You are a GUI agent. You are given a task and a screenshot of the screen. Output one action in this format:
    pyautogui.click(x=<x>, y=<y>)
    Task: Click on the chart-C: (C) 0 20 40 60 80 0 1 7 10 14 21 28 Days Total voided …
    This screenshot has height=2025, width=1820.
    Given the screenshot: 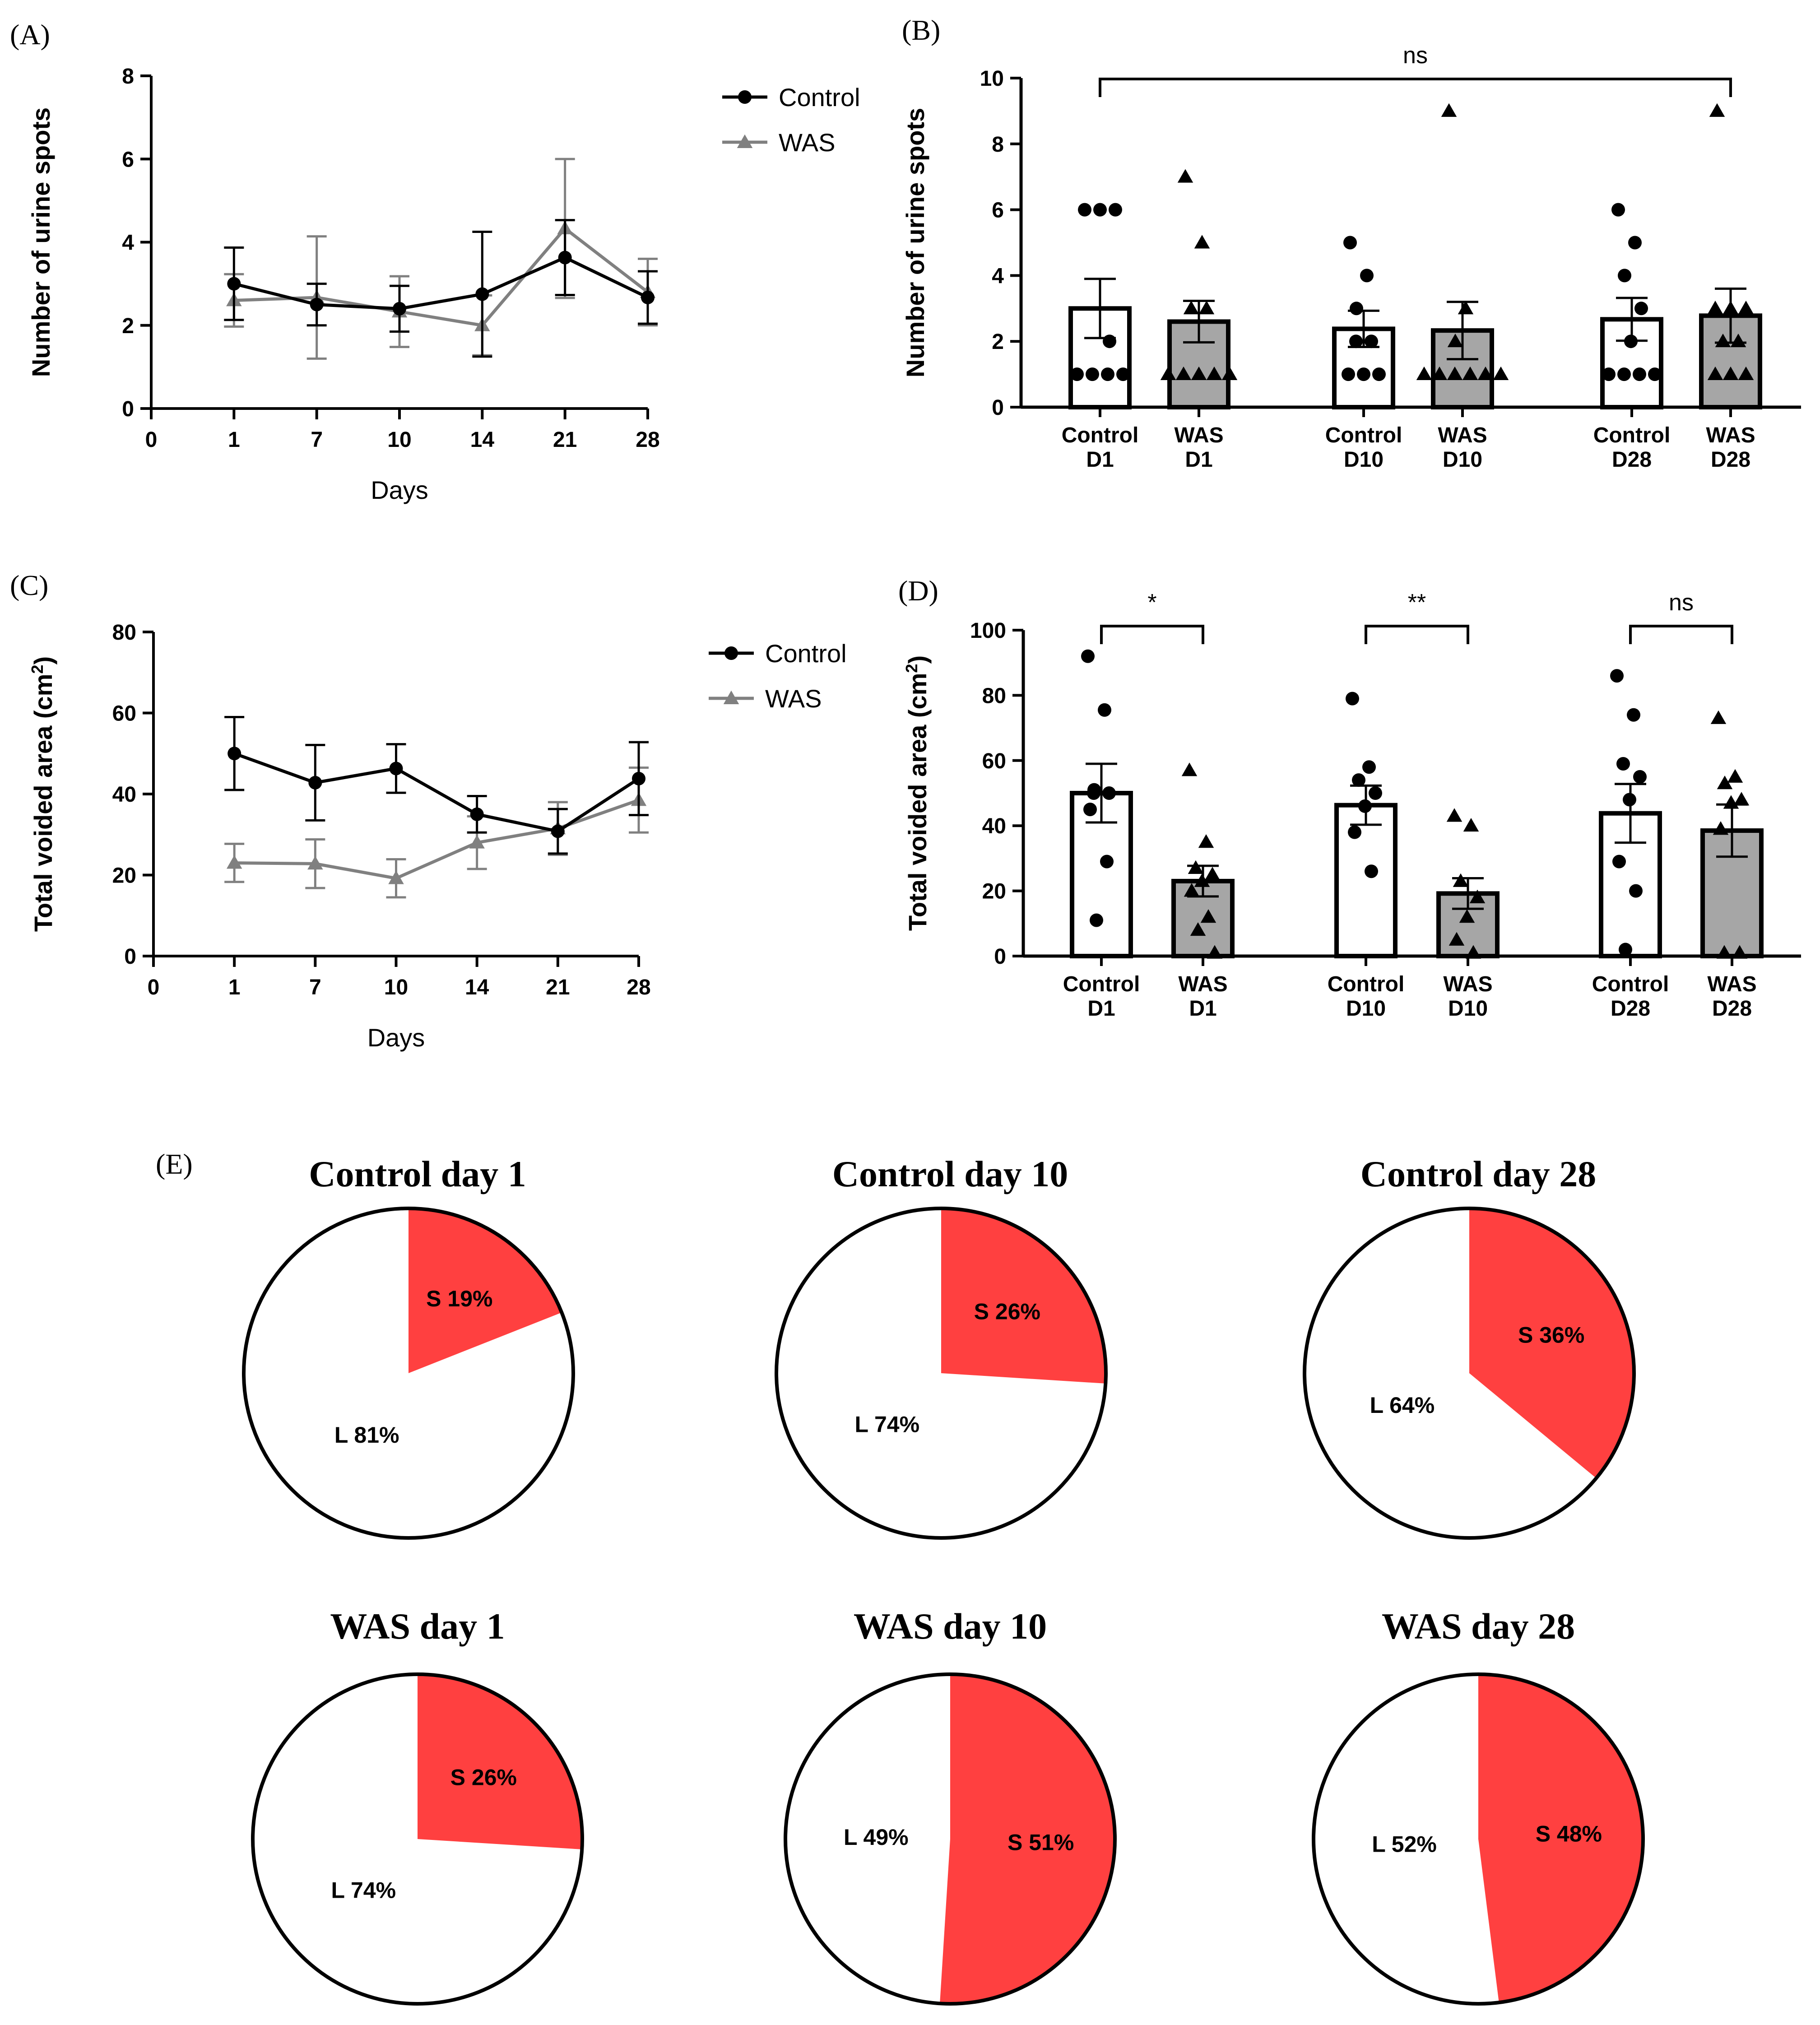 What is the action you would take?
    pyautogui.click(x=429, y=810)
    